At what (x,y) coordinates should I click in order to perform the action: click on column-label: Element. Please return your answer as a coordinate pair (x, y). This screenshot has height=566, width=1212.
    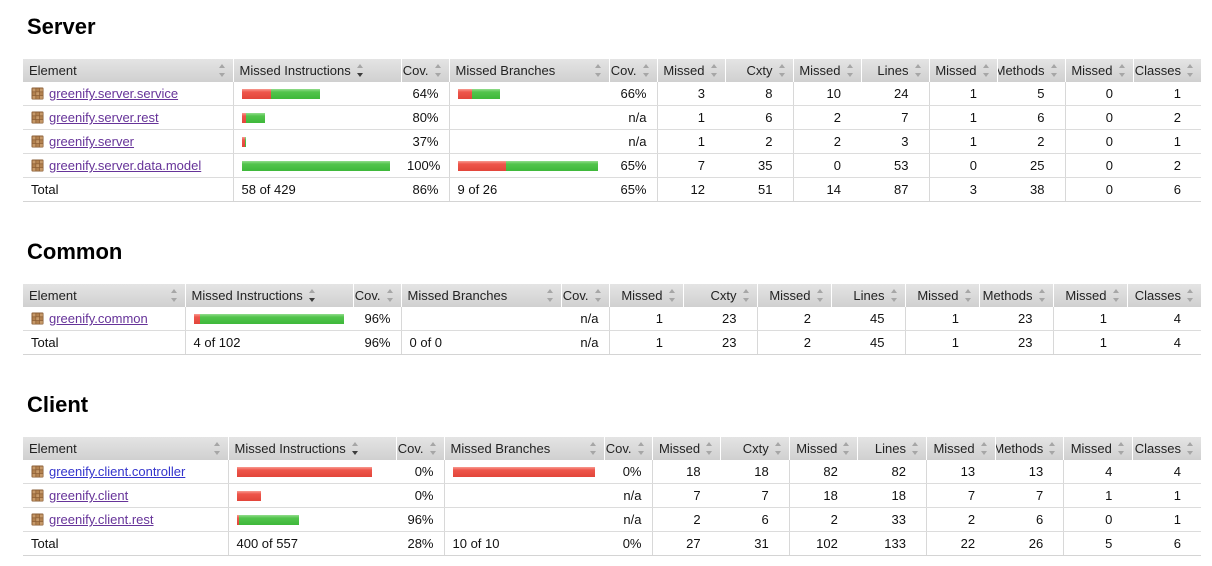
    Looking at the image, I should click on (53, 448).